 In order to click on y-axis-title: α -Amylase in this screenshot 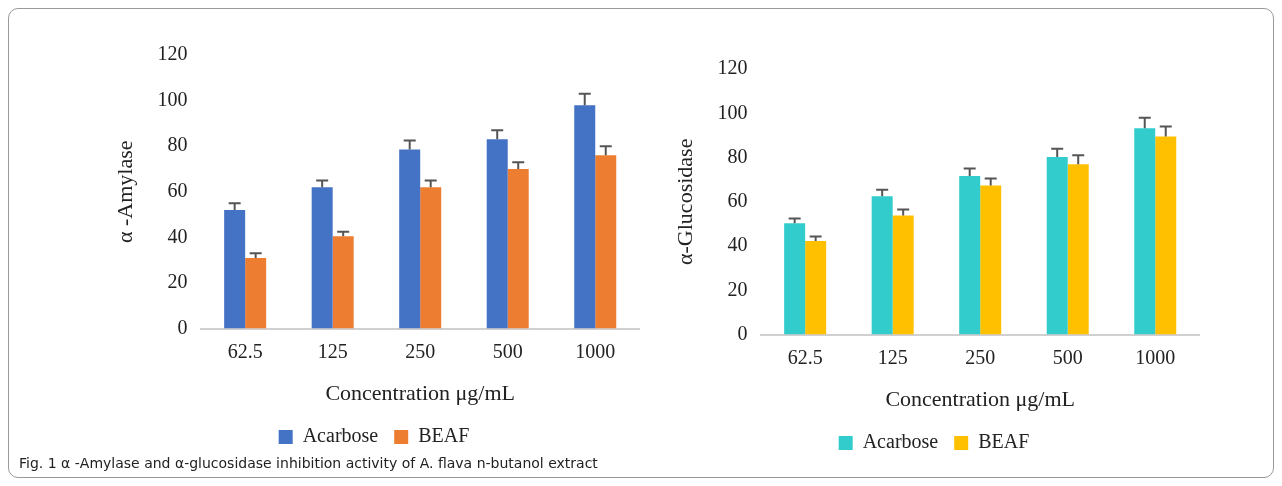, I will do `click(124, 192)`.